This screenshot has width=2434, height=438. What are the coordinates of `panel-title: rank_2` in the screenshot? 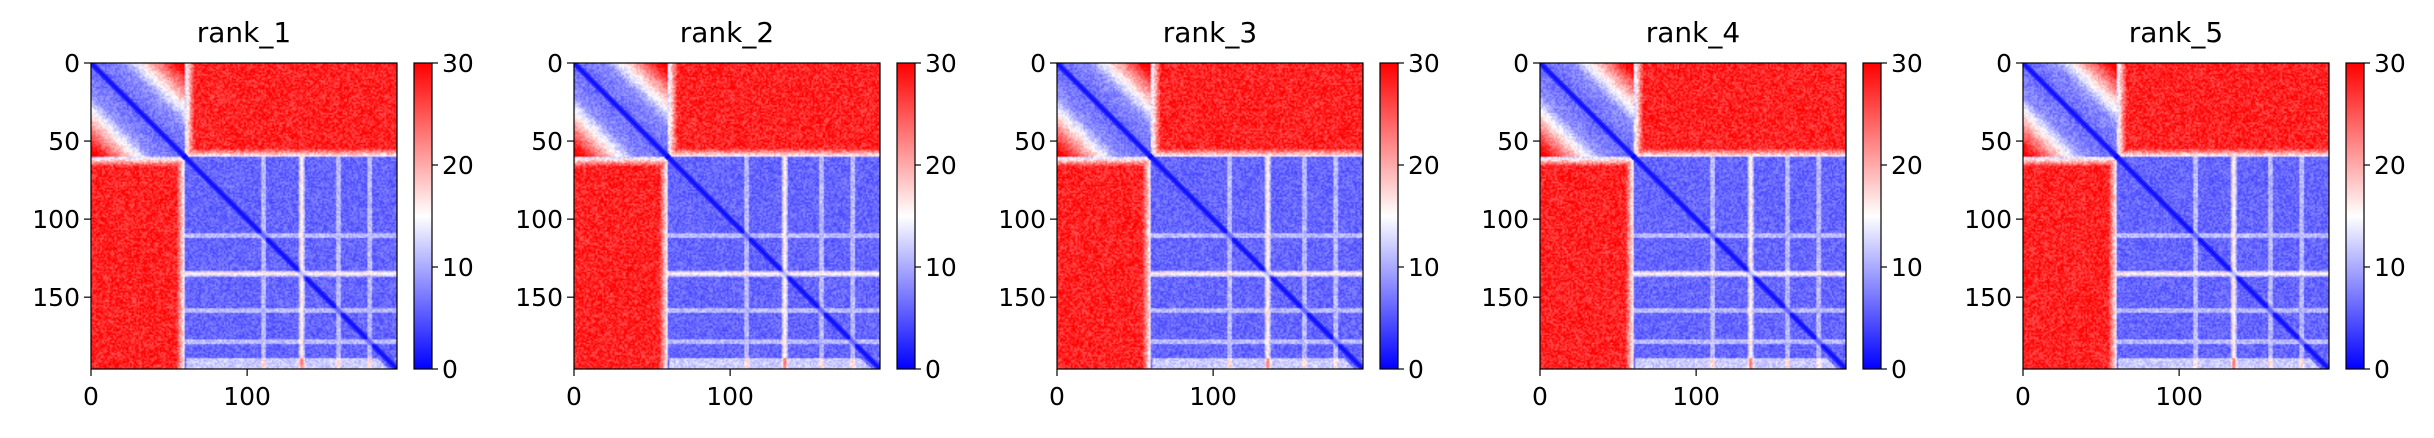 It's located at (727, 32).